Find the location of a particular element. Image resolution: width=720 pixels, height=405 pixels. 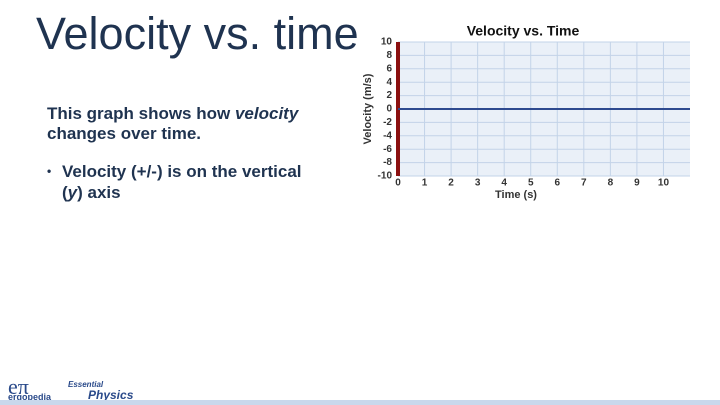

y-tick-label: -4 is located at coordinates (387, 135).